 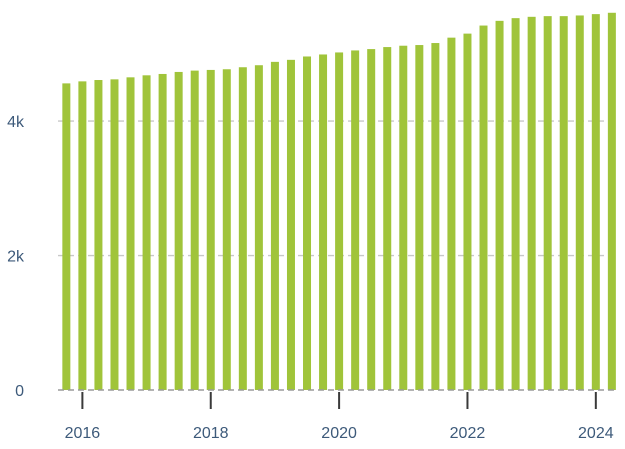 What do you see at coordinates (19, 391) in the screenshot?
I see `y-tick-label: 0` at bounding box center [19, 391].